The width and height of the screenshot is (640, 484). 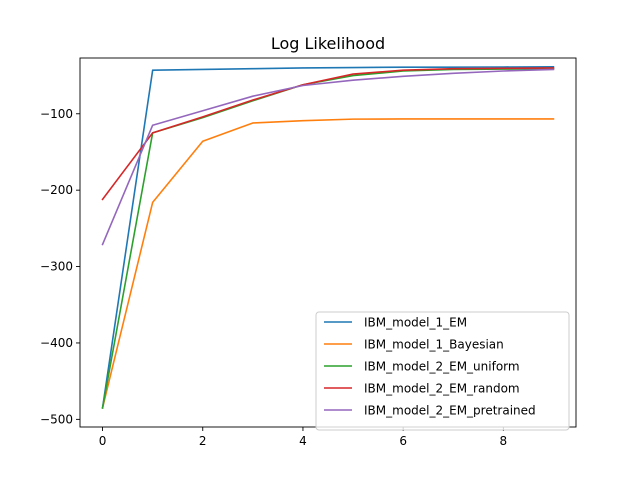 What do you see at coordinates (450, 411) in the screenshot?
I see `legend-label-5: IBM_model_2_EM_pretrained` at bounding box center [450, 411].